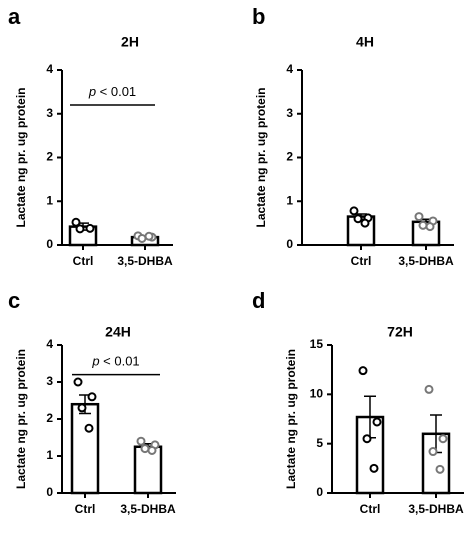  I want to click on chart-title: 2H, so click(130, 42).